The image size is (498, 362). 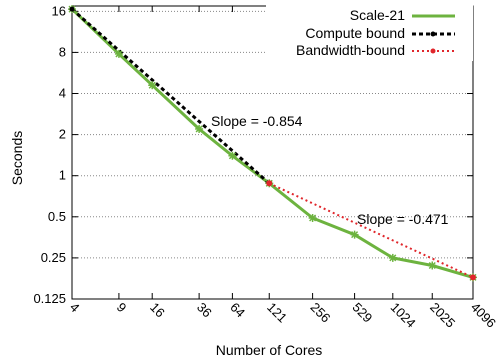 I want to click on y-tick-label: 8, so click(x=62, y=51).